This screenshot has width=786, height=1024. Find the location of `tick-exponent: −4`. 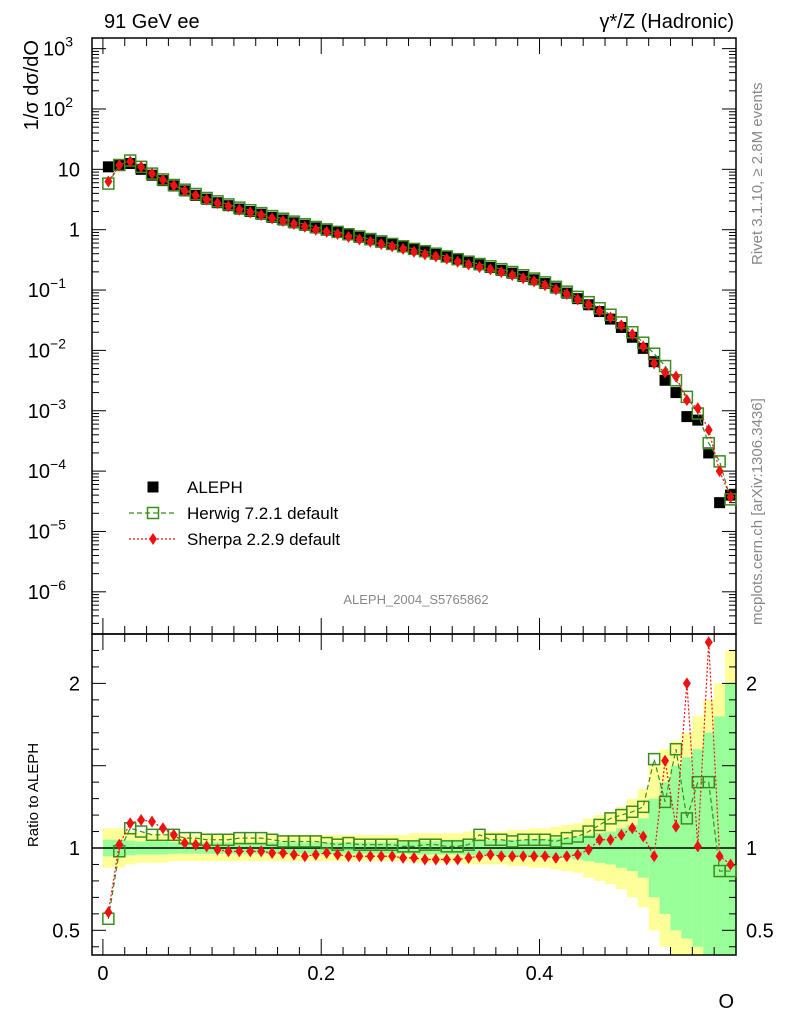

tick-exponent: −4 is located at coordinates (58, 464).